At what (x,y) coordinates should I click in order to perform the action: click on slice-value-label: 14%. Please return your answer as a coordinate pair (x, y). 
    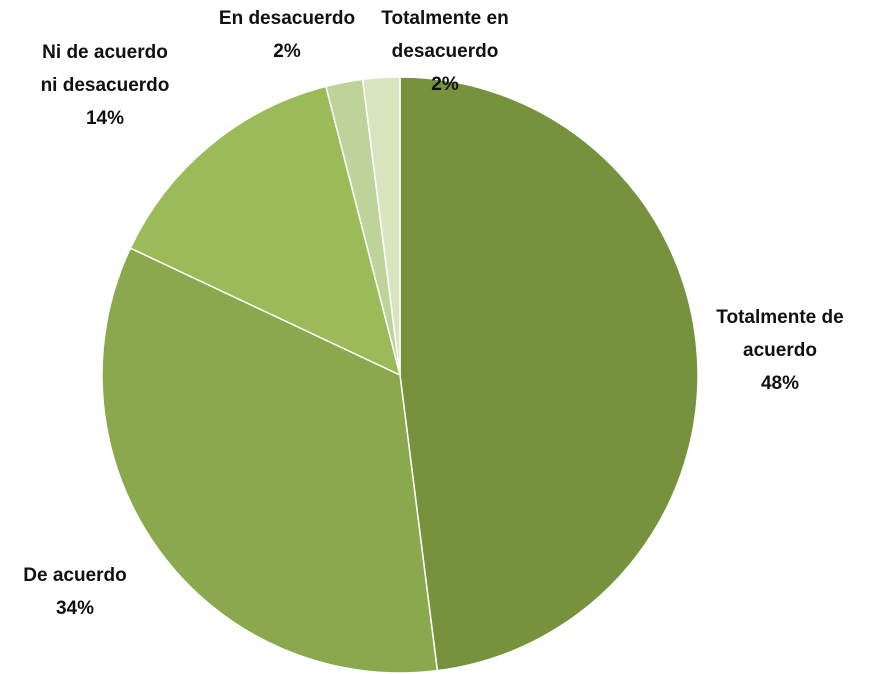
    Looking at the image, I should click on (105, 118).